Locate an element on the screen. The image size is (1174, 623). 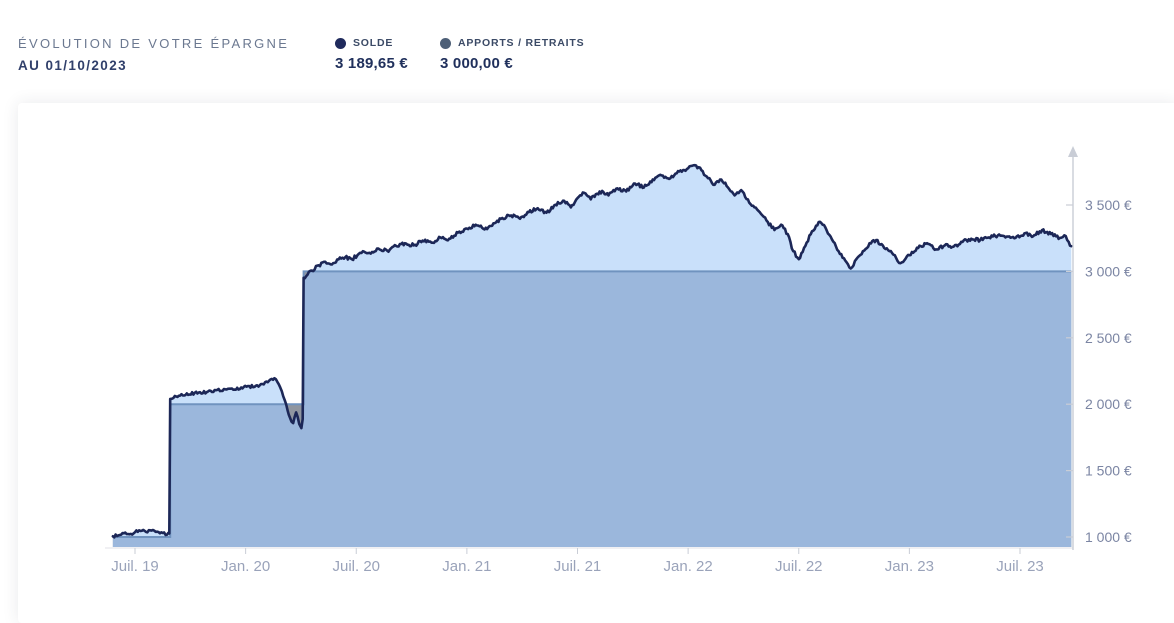
x-tick-label: Juil. 21 is located at coordinates (578, 566).